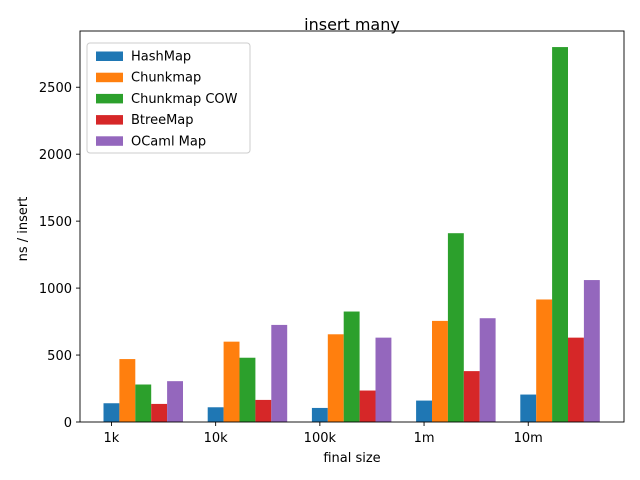 The image size is (640, 480). Describe the element at coordinates (263, 410) in the screenshot. I see `bar-btreemap-10k` at that location.